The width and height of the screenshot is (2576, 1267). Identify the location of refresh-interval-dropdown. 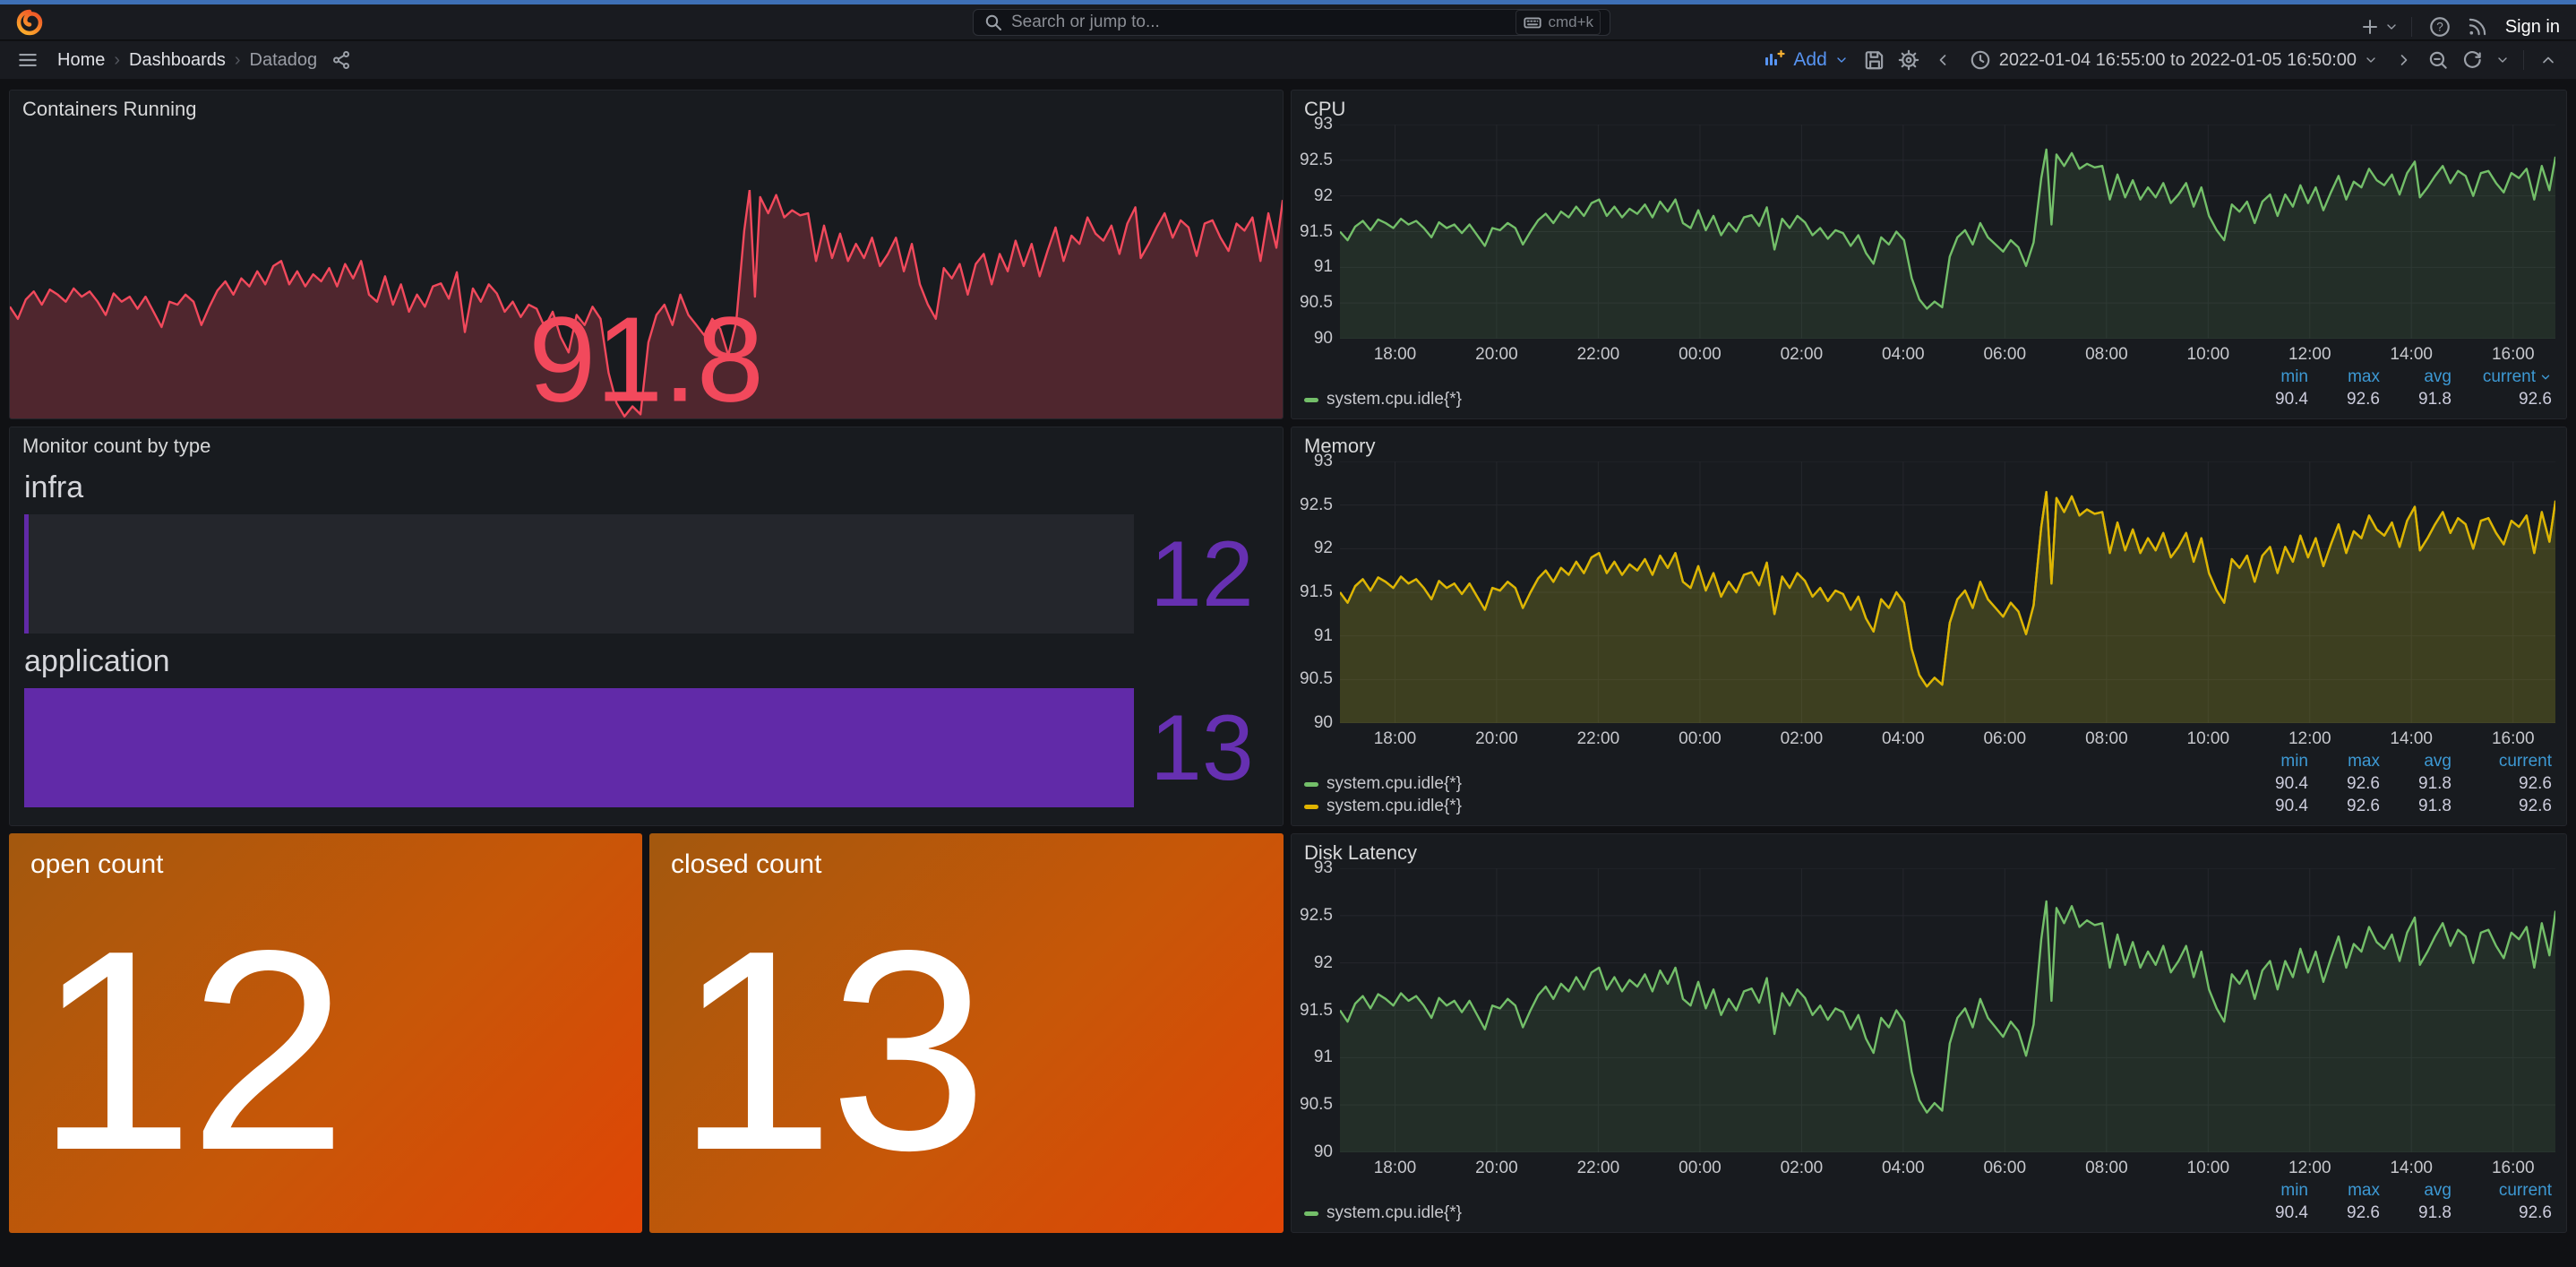
(2502, 60).